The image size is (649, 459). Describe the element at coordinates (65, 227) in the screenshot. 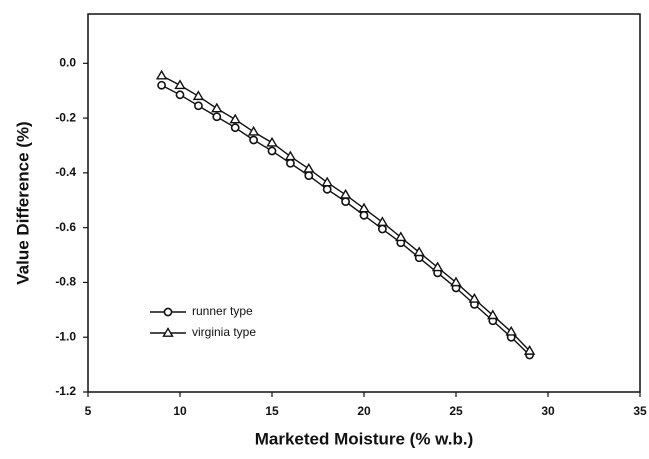

I see `y-tick-label: -0.6` at that location.